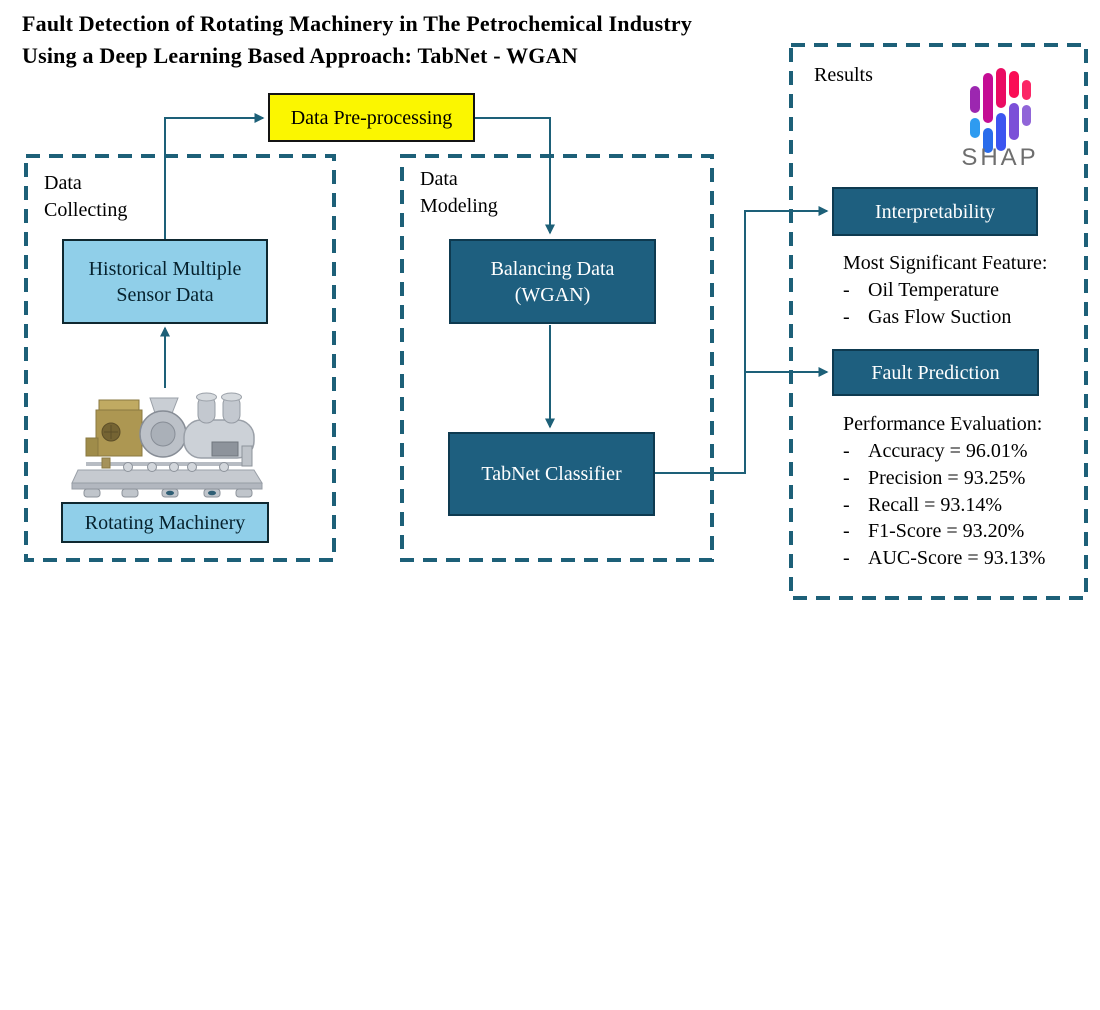 This screenshot has height=1010, width=1100. I want to click on rotating-machinery-photo, so click(167, 445).